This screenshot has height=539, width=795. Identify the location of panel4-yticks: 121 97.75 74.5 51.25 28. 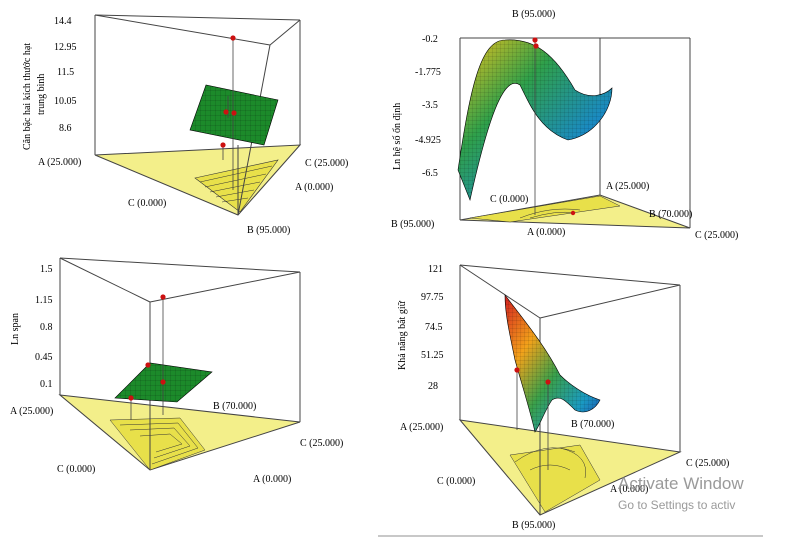
(432, 328).